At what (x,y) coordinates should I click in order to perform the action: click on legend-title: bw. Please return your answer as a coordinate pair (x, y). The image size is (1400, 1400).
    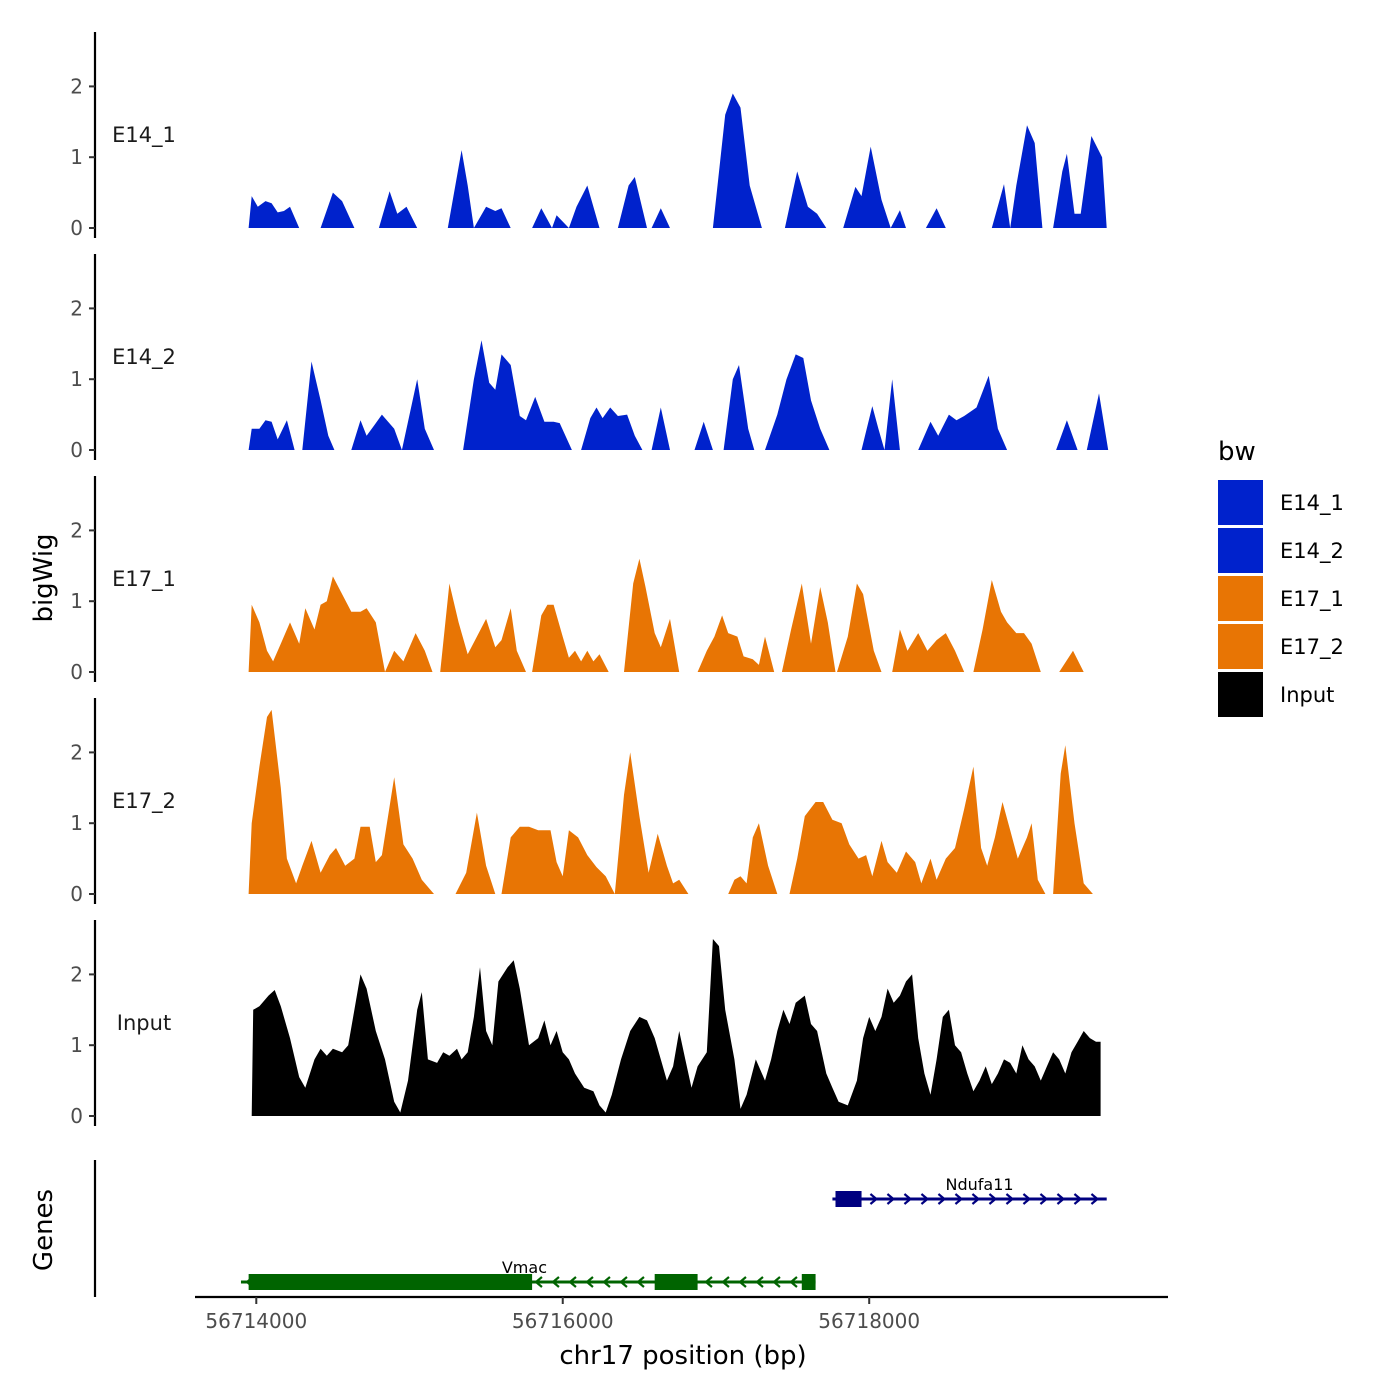
    Looking at the image, I should click on (1237, 452).